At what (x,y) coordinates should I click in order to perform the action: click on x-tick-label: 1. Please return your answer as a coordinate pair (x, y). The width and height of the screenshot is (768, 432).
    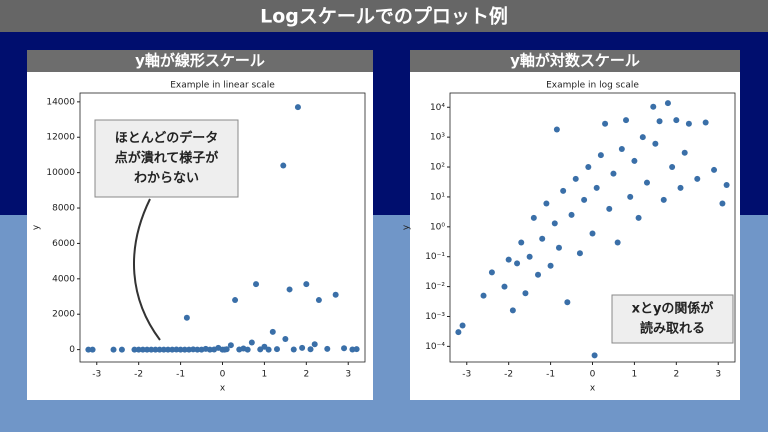
    Looking at the image, I should click on (635, 375).